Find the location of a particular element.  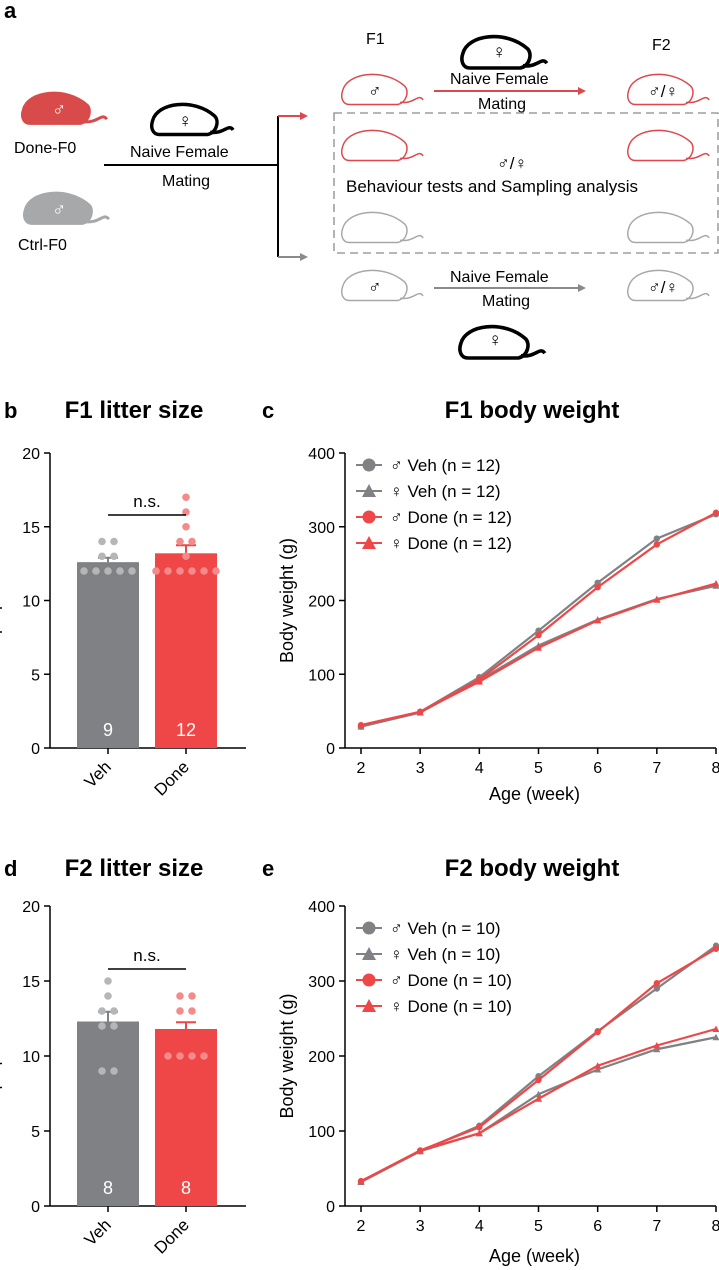

f1-done-male-symbol: ♂ is located at coordinates (375, 91).